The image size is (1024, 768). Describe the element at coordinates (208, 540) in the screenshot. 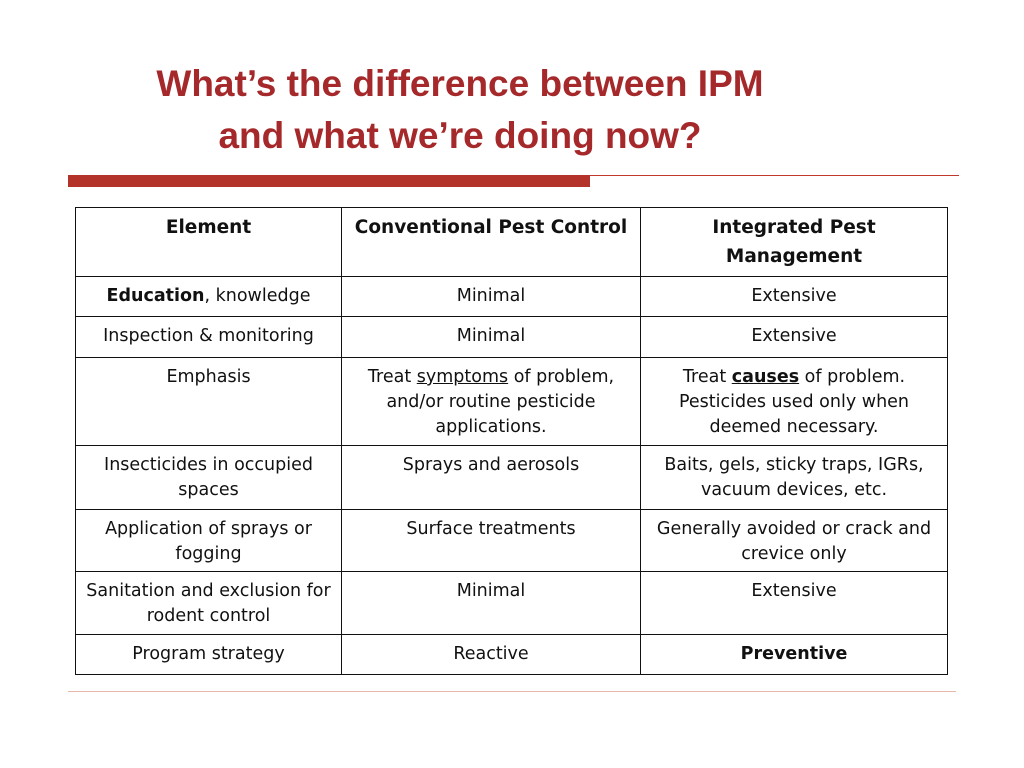

I see `cell-element: Application of sprays or fogging` at that location.